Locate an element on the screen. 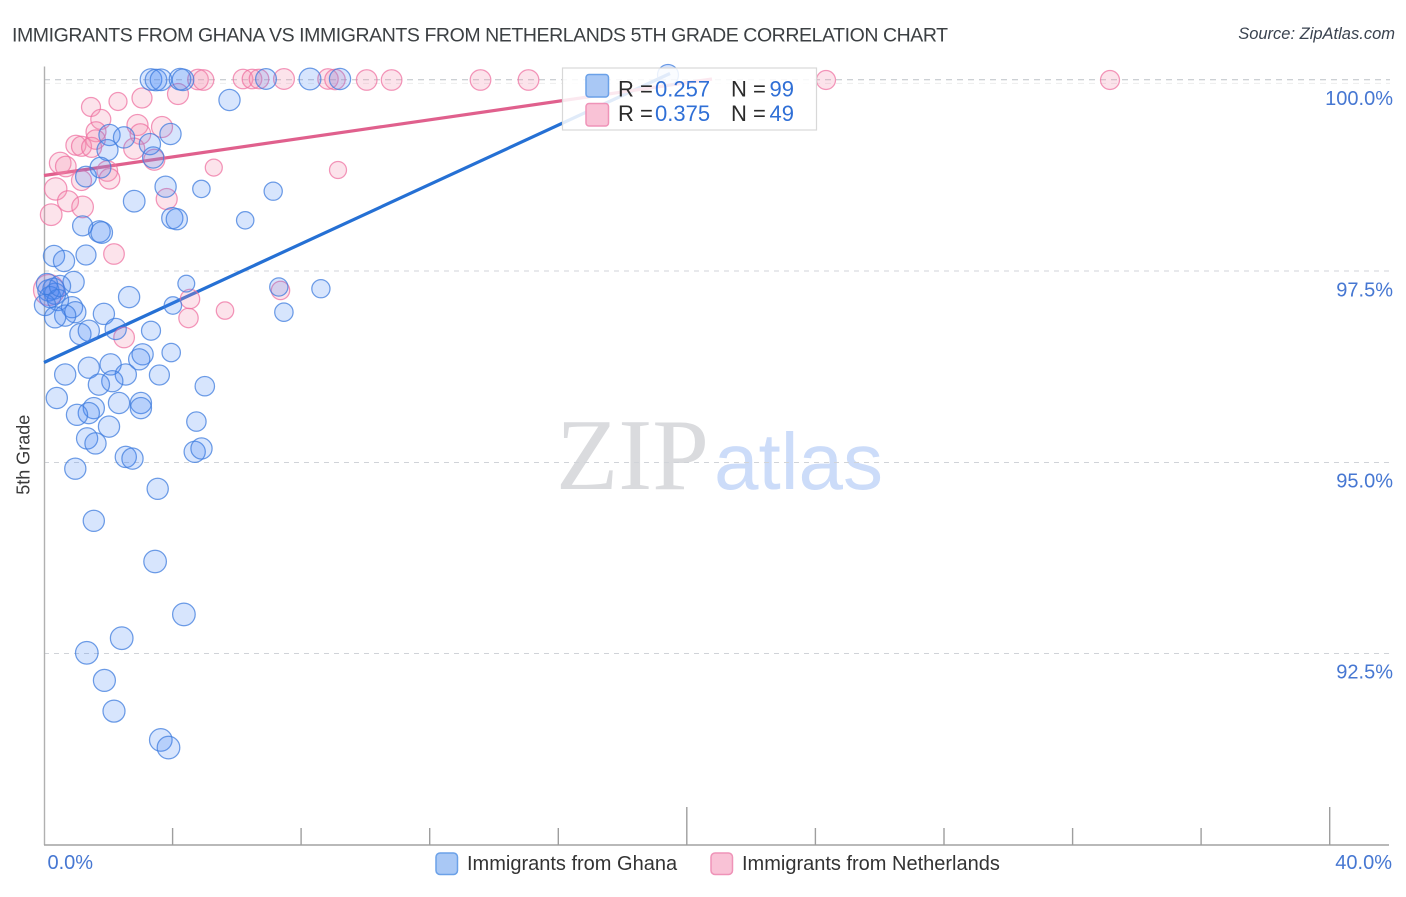 Image resolution: width=1406 pixels, height=897 pixels. svg-text: atlas is located at coordinates (798, 461).